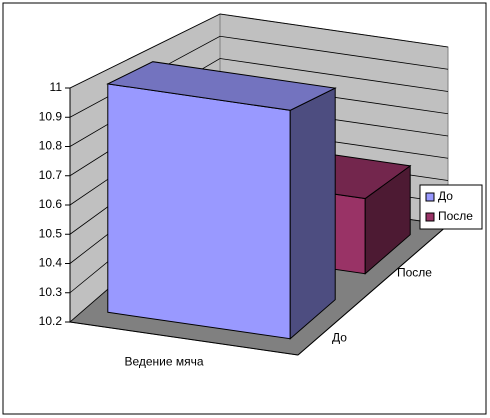  I want to click on y-tick-label: 10.7, so click(51, 175).